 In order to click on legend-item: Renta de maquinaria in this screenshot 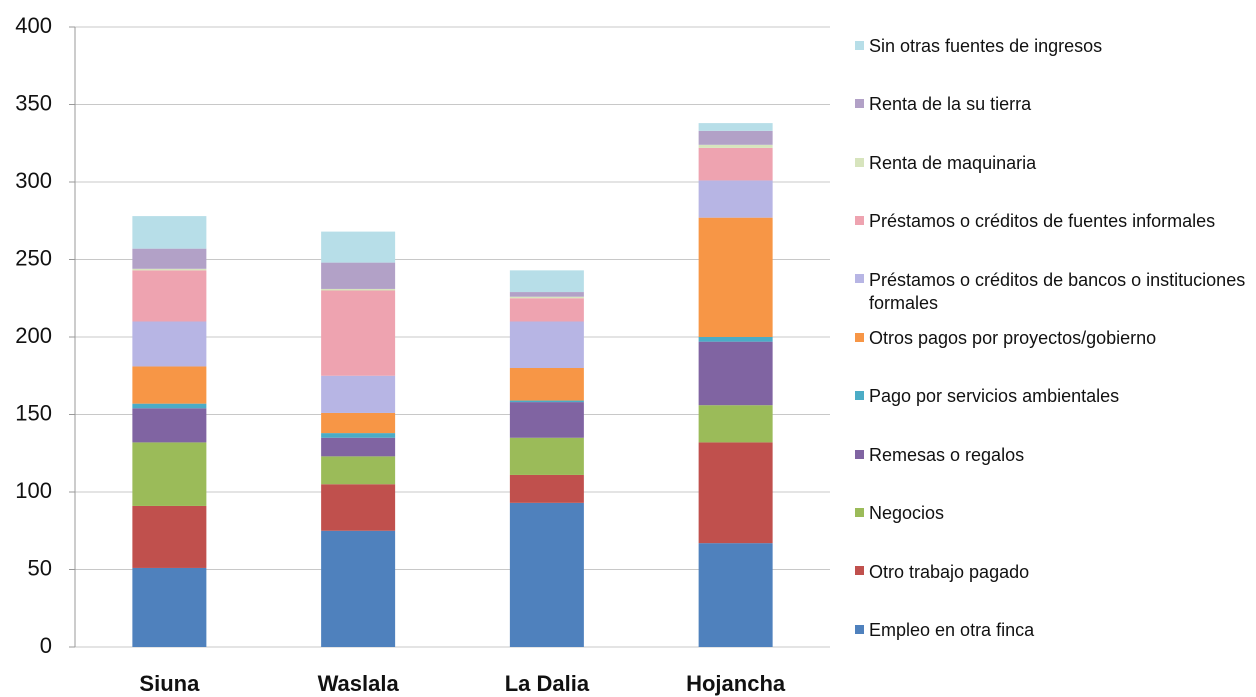, I will do `click(1055, 163)`.